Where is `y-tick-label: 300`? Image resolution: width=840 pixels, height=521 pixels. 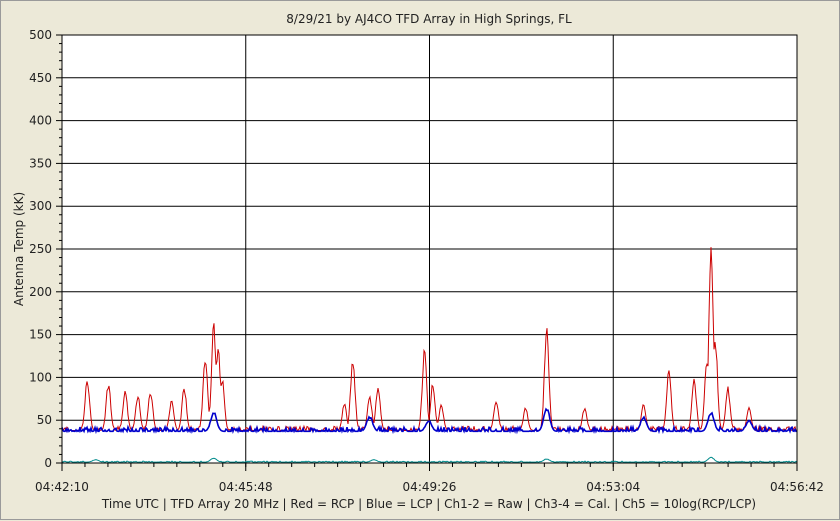 y-tick-label: 300 is located at coordinates (40, 206).